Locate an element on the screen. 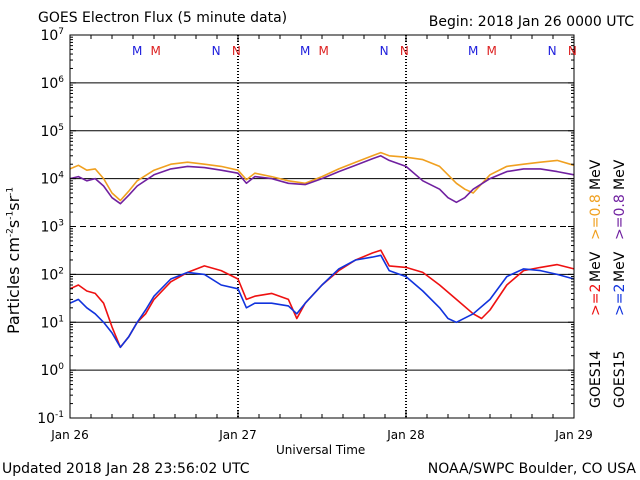 Image resolution: width=640 pixels, height=480 pixels. begin-time: Begin: 2018 Jan 26 0000 UTC is located at coordinates (531, 22).